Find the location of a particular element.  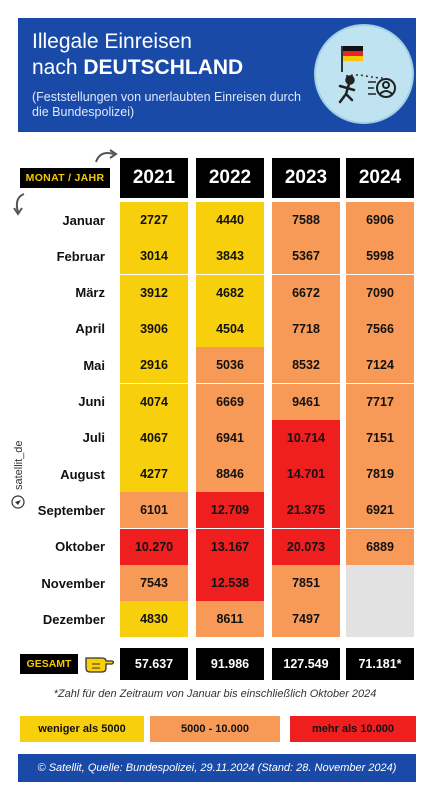

year-header-2023: 2023 is located at coordinates (306, 178).